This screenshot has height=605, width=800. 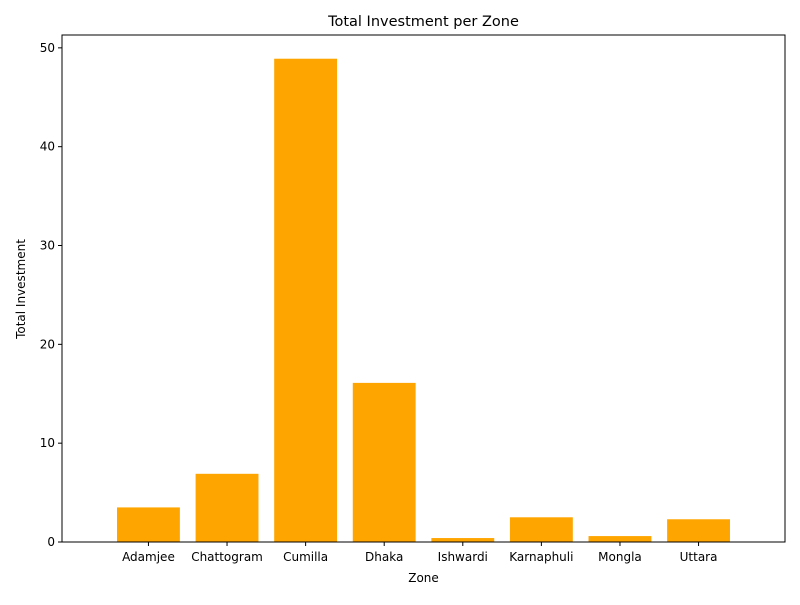 What do you see at coordinates (227, 557) in the screenshot?
I see `x-tick-label: Chattogram` at bounding box center [227, 557].